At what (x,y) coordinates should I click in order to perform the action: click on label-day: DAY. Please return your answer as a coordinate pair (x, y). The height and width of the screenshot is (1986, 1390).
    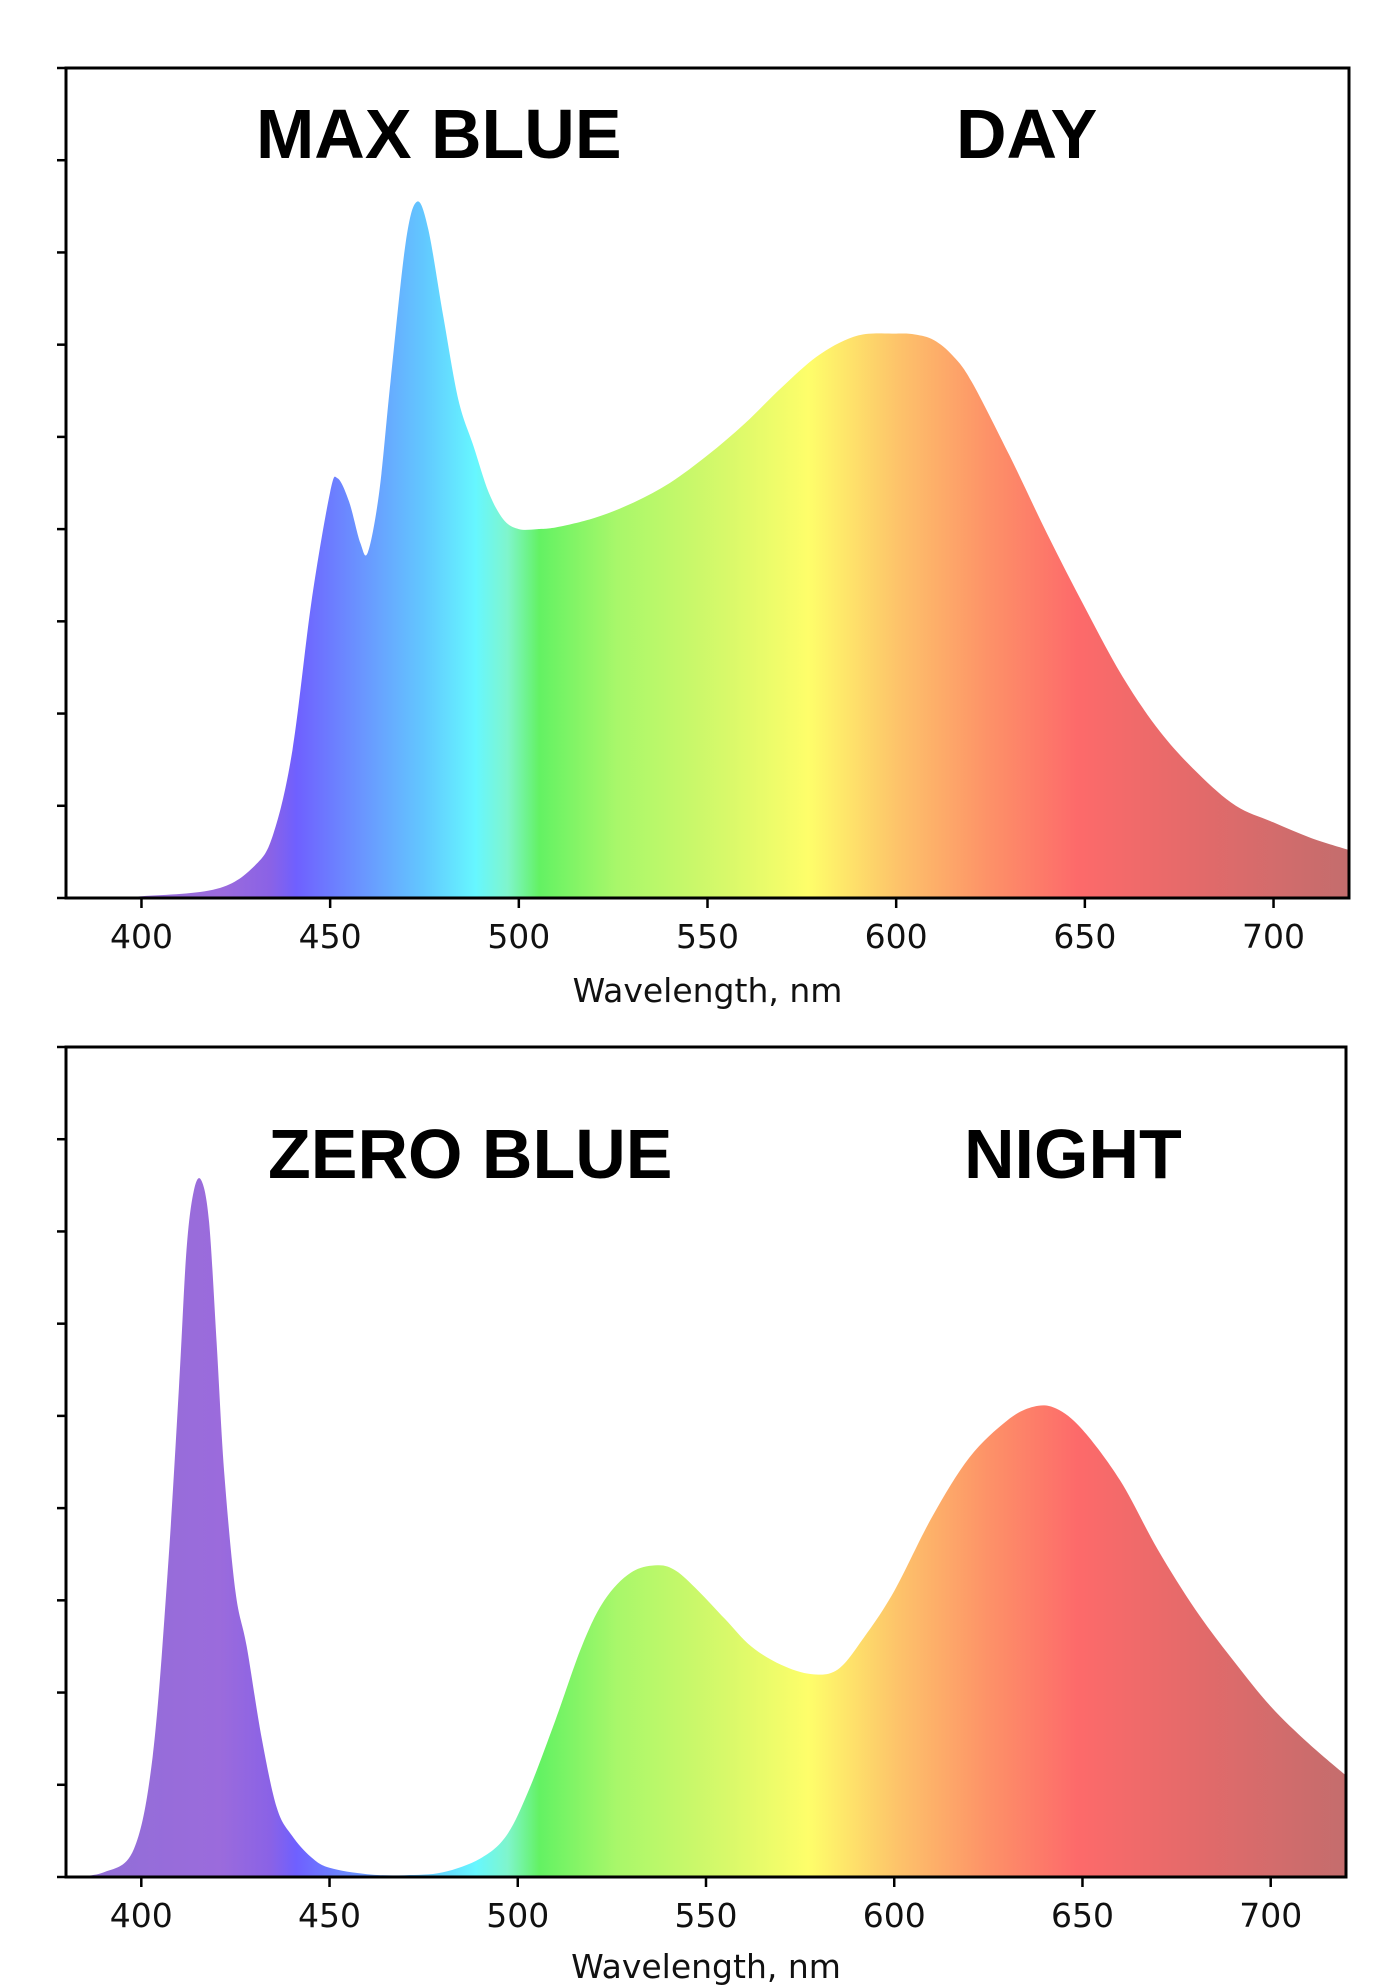
    Looking at the image, I should click on (1026, 134).